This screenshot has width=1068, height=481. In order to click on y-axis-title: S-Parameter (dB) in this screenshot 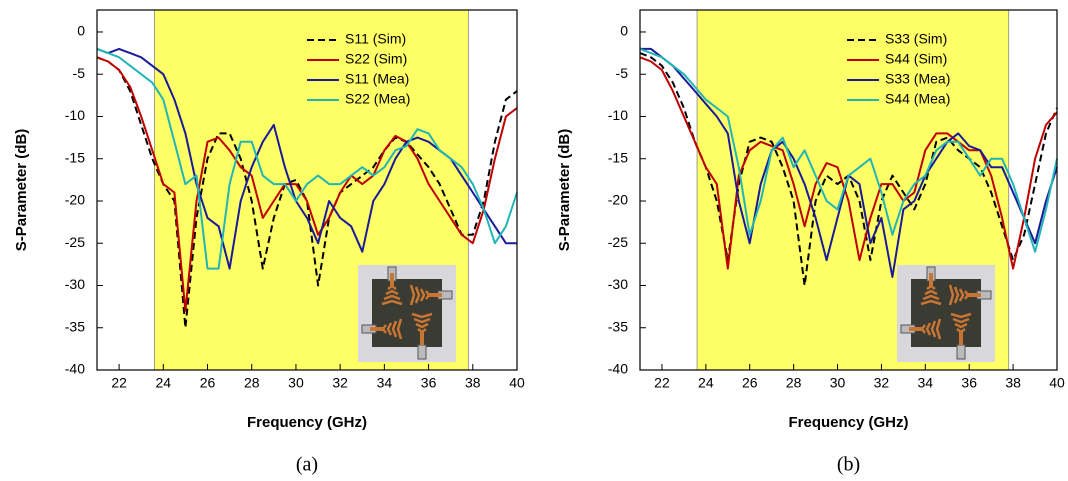, I will do `click(21, 190)`.